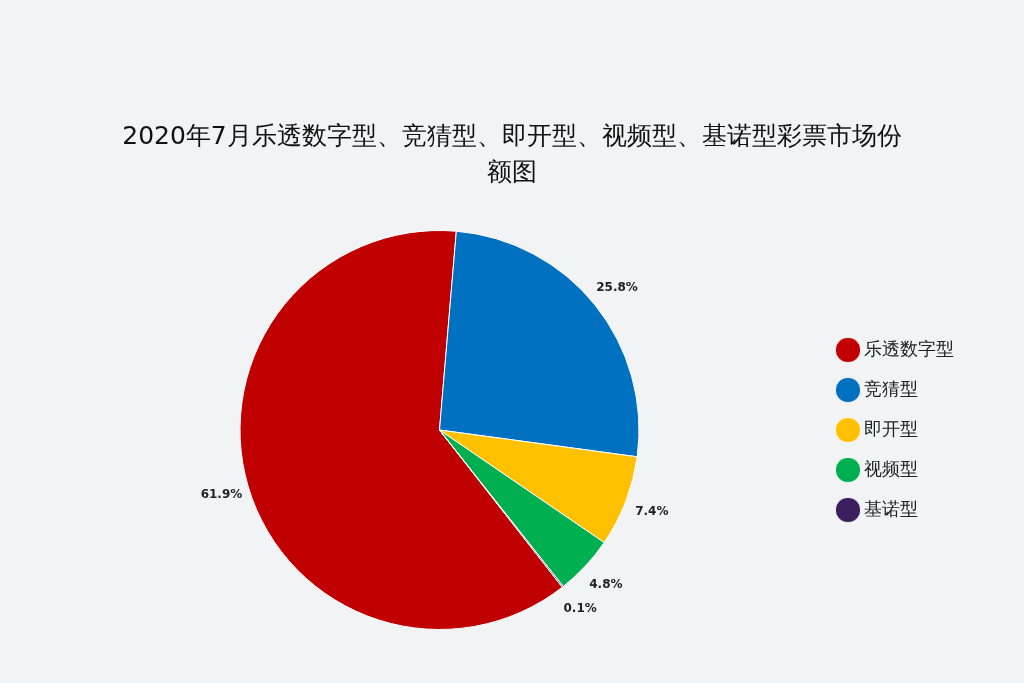  I want to click on data-label: 4.8%, so click(606, 584).